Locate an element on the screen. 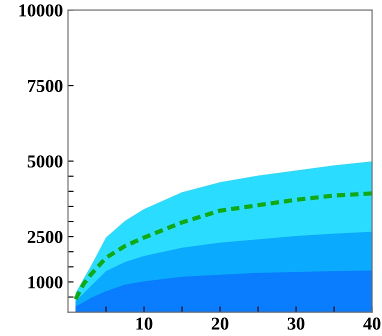 This screenshot has width=382, height=336. x-tick-label: 20 is located at coordinates (220, 324).